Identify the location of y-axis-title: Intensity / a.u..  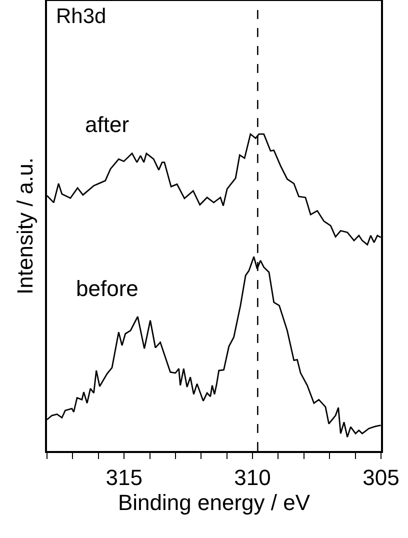
(25, 226).